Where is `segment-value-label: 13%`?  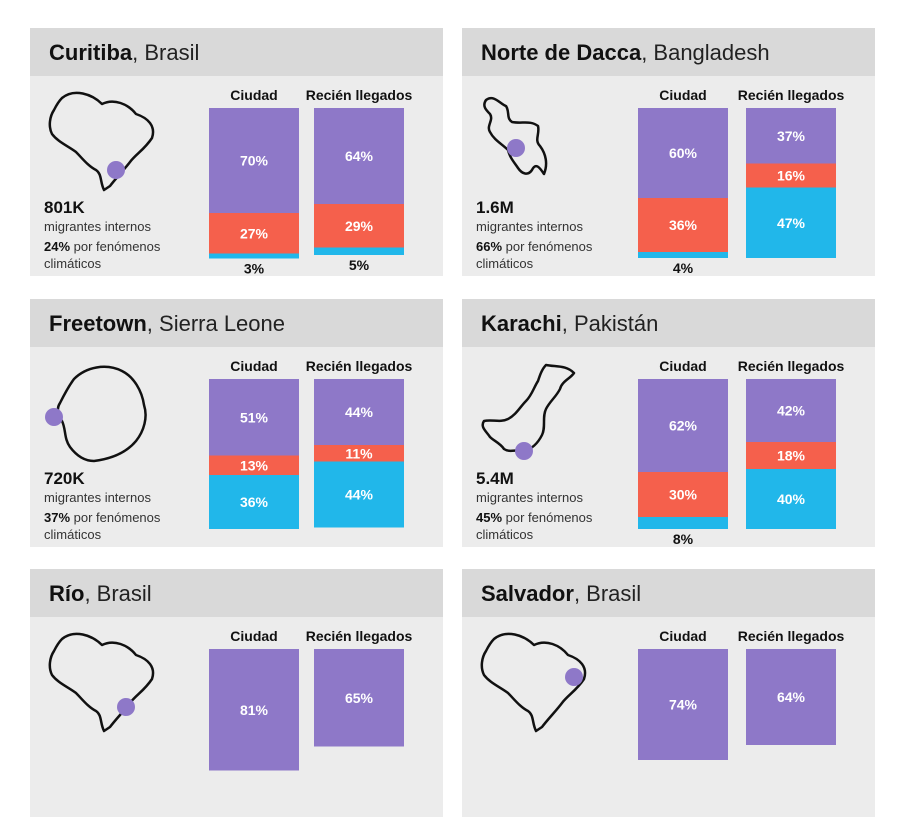 segment-value-label: 13% is located at coordinates (254, 465).